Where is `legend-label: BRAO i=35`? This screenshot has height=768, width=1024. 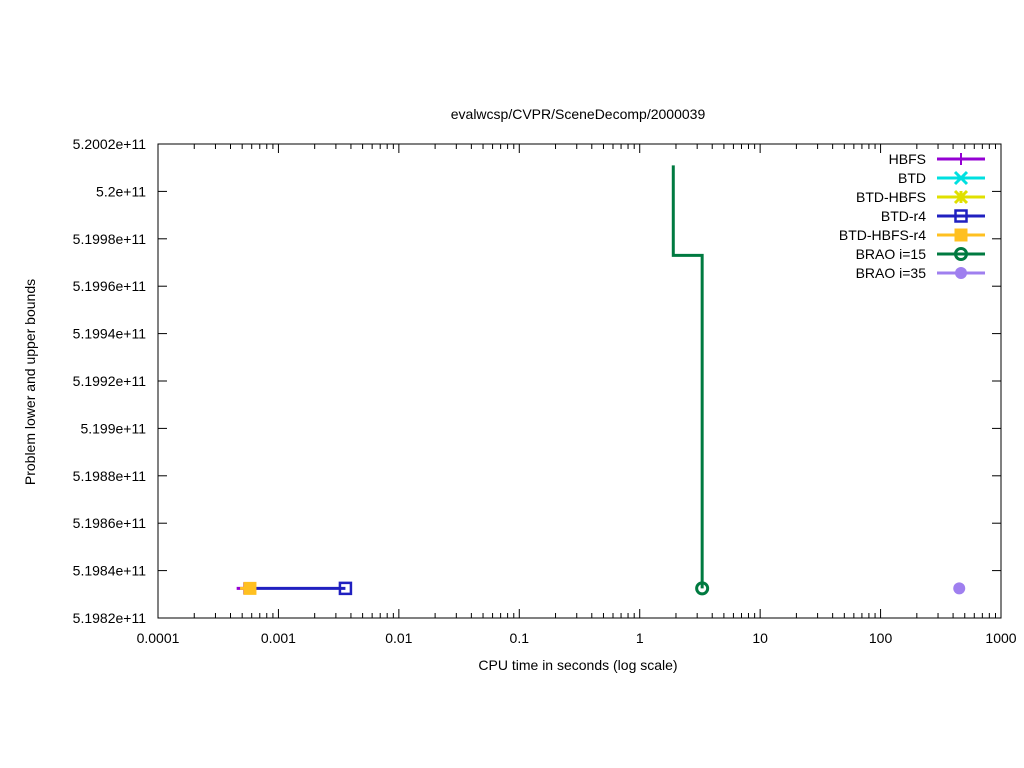
legend-label: BRAO i=35 is located at coordinates (891, 273).